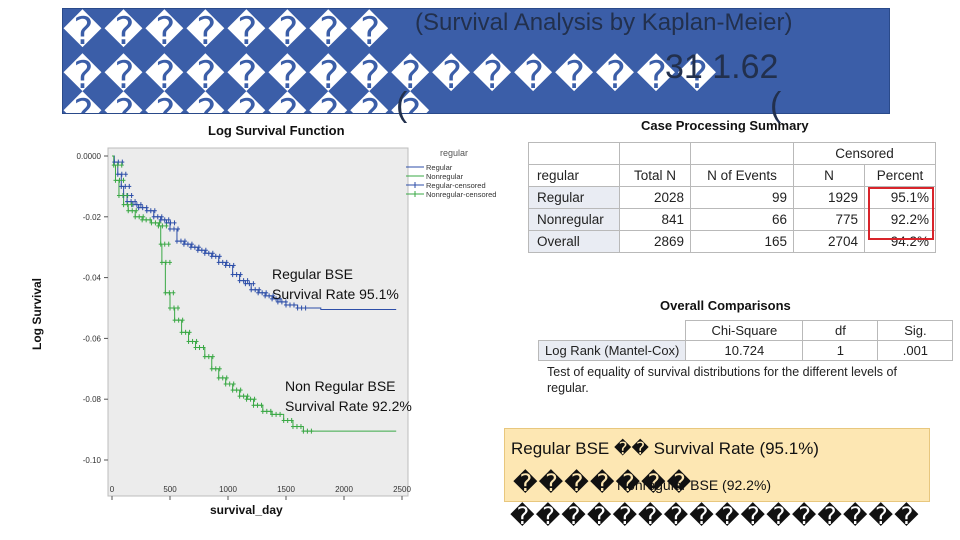 Image resolution: width=960 pixels, height=540 pixels. What do you see at coordinates (829, 175) in the screenshot?
I see `cps-col-n: N` at bounding box center [829, 175].